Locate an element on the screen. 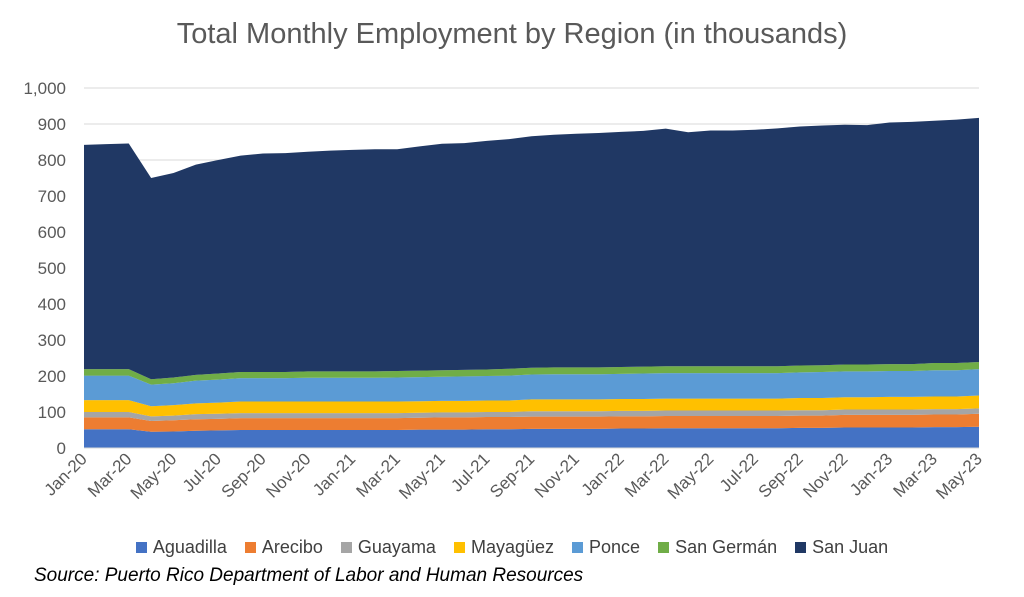  legend-item: Aguadilla is located at coordinates (181, 547).